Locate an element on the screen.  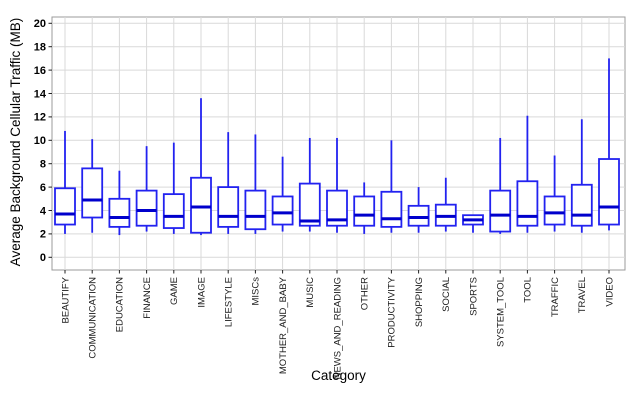
x-tick-label-COMMUNICATION: COMMUNICATION is located at coordinates (93, 318).